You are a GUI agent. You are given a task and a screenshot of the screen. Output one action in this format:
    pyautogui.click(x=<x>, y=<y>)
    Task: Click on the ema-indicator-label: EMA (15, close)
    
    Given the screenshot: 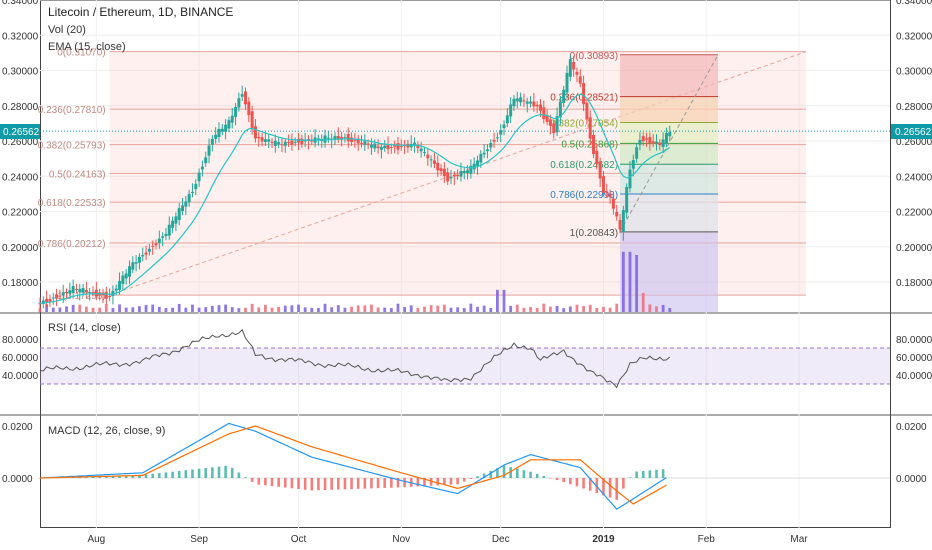 What is the action you would take?
    pyautogui.click(x=87, y=47)
    